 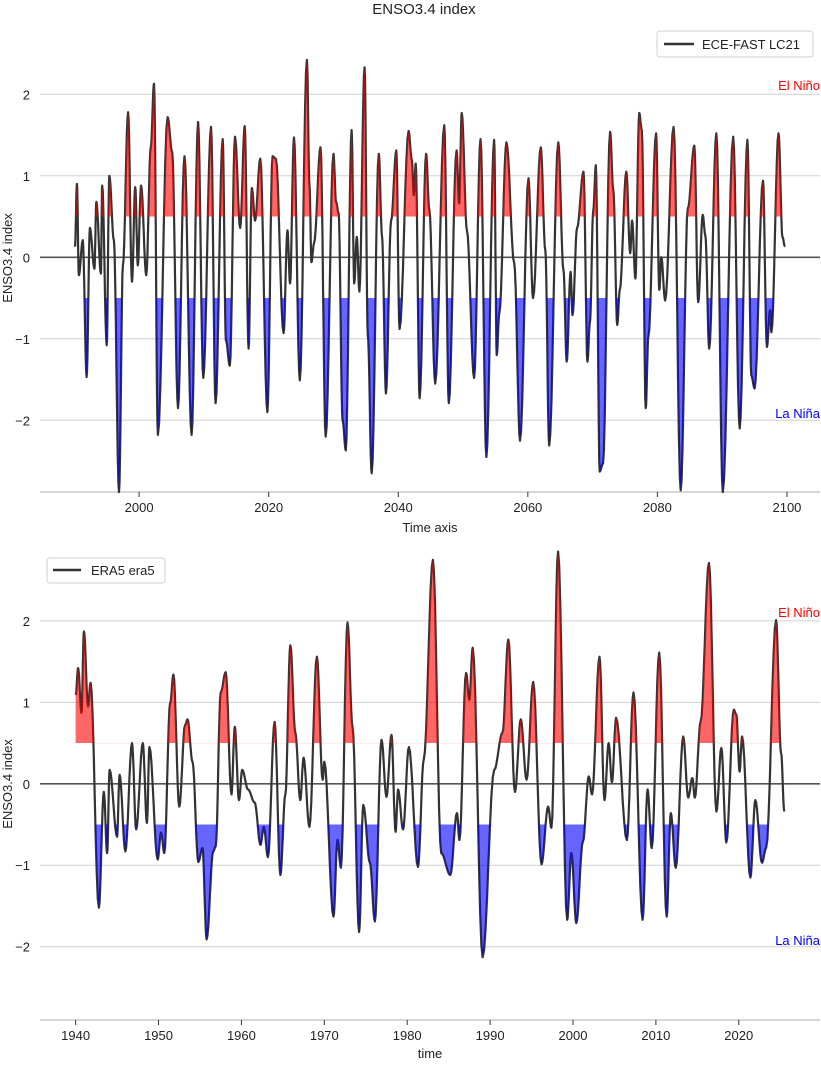 I want to click on x-tick-label: 1960, so click(x=241, y=1035).